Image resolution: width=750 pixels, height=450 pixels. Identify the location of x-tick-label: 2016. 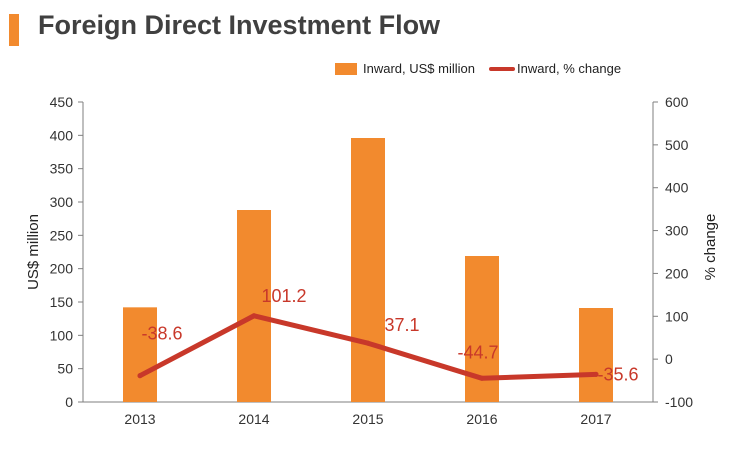
(481, 419).